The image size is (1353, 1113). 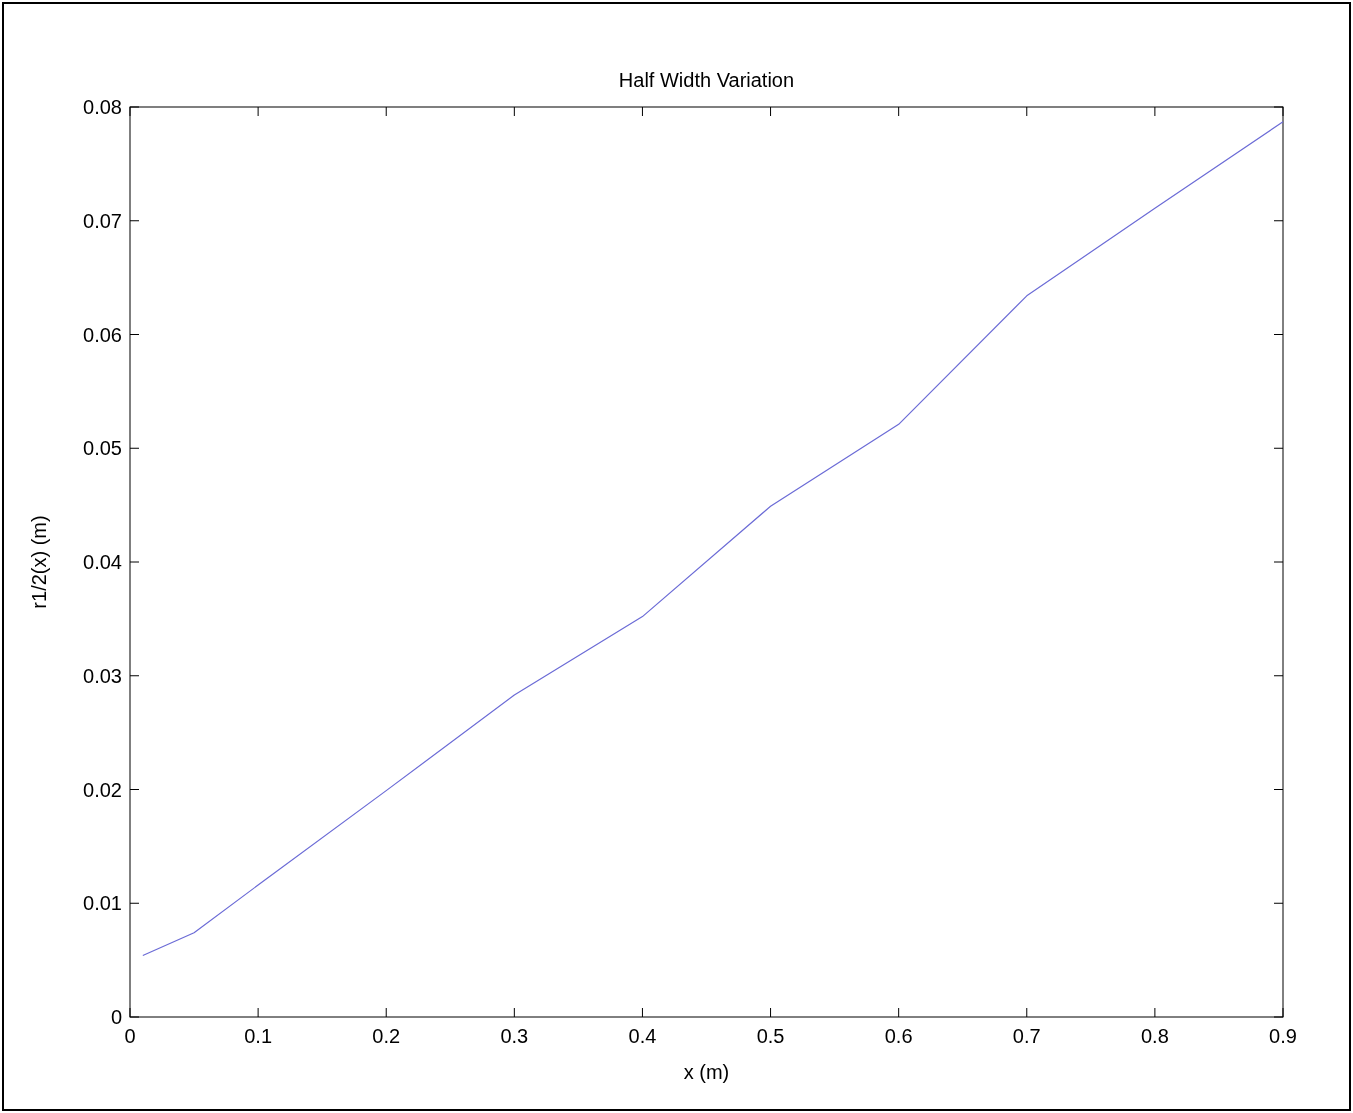 What do you see at coordinates (1283, 1036) in the screenshot?
I see `x-tick-label: 0.9` at bounding box center [1283, 1036].